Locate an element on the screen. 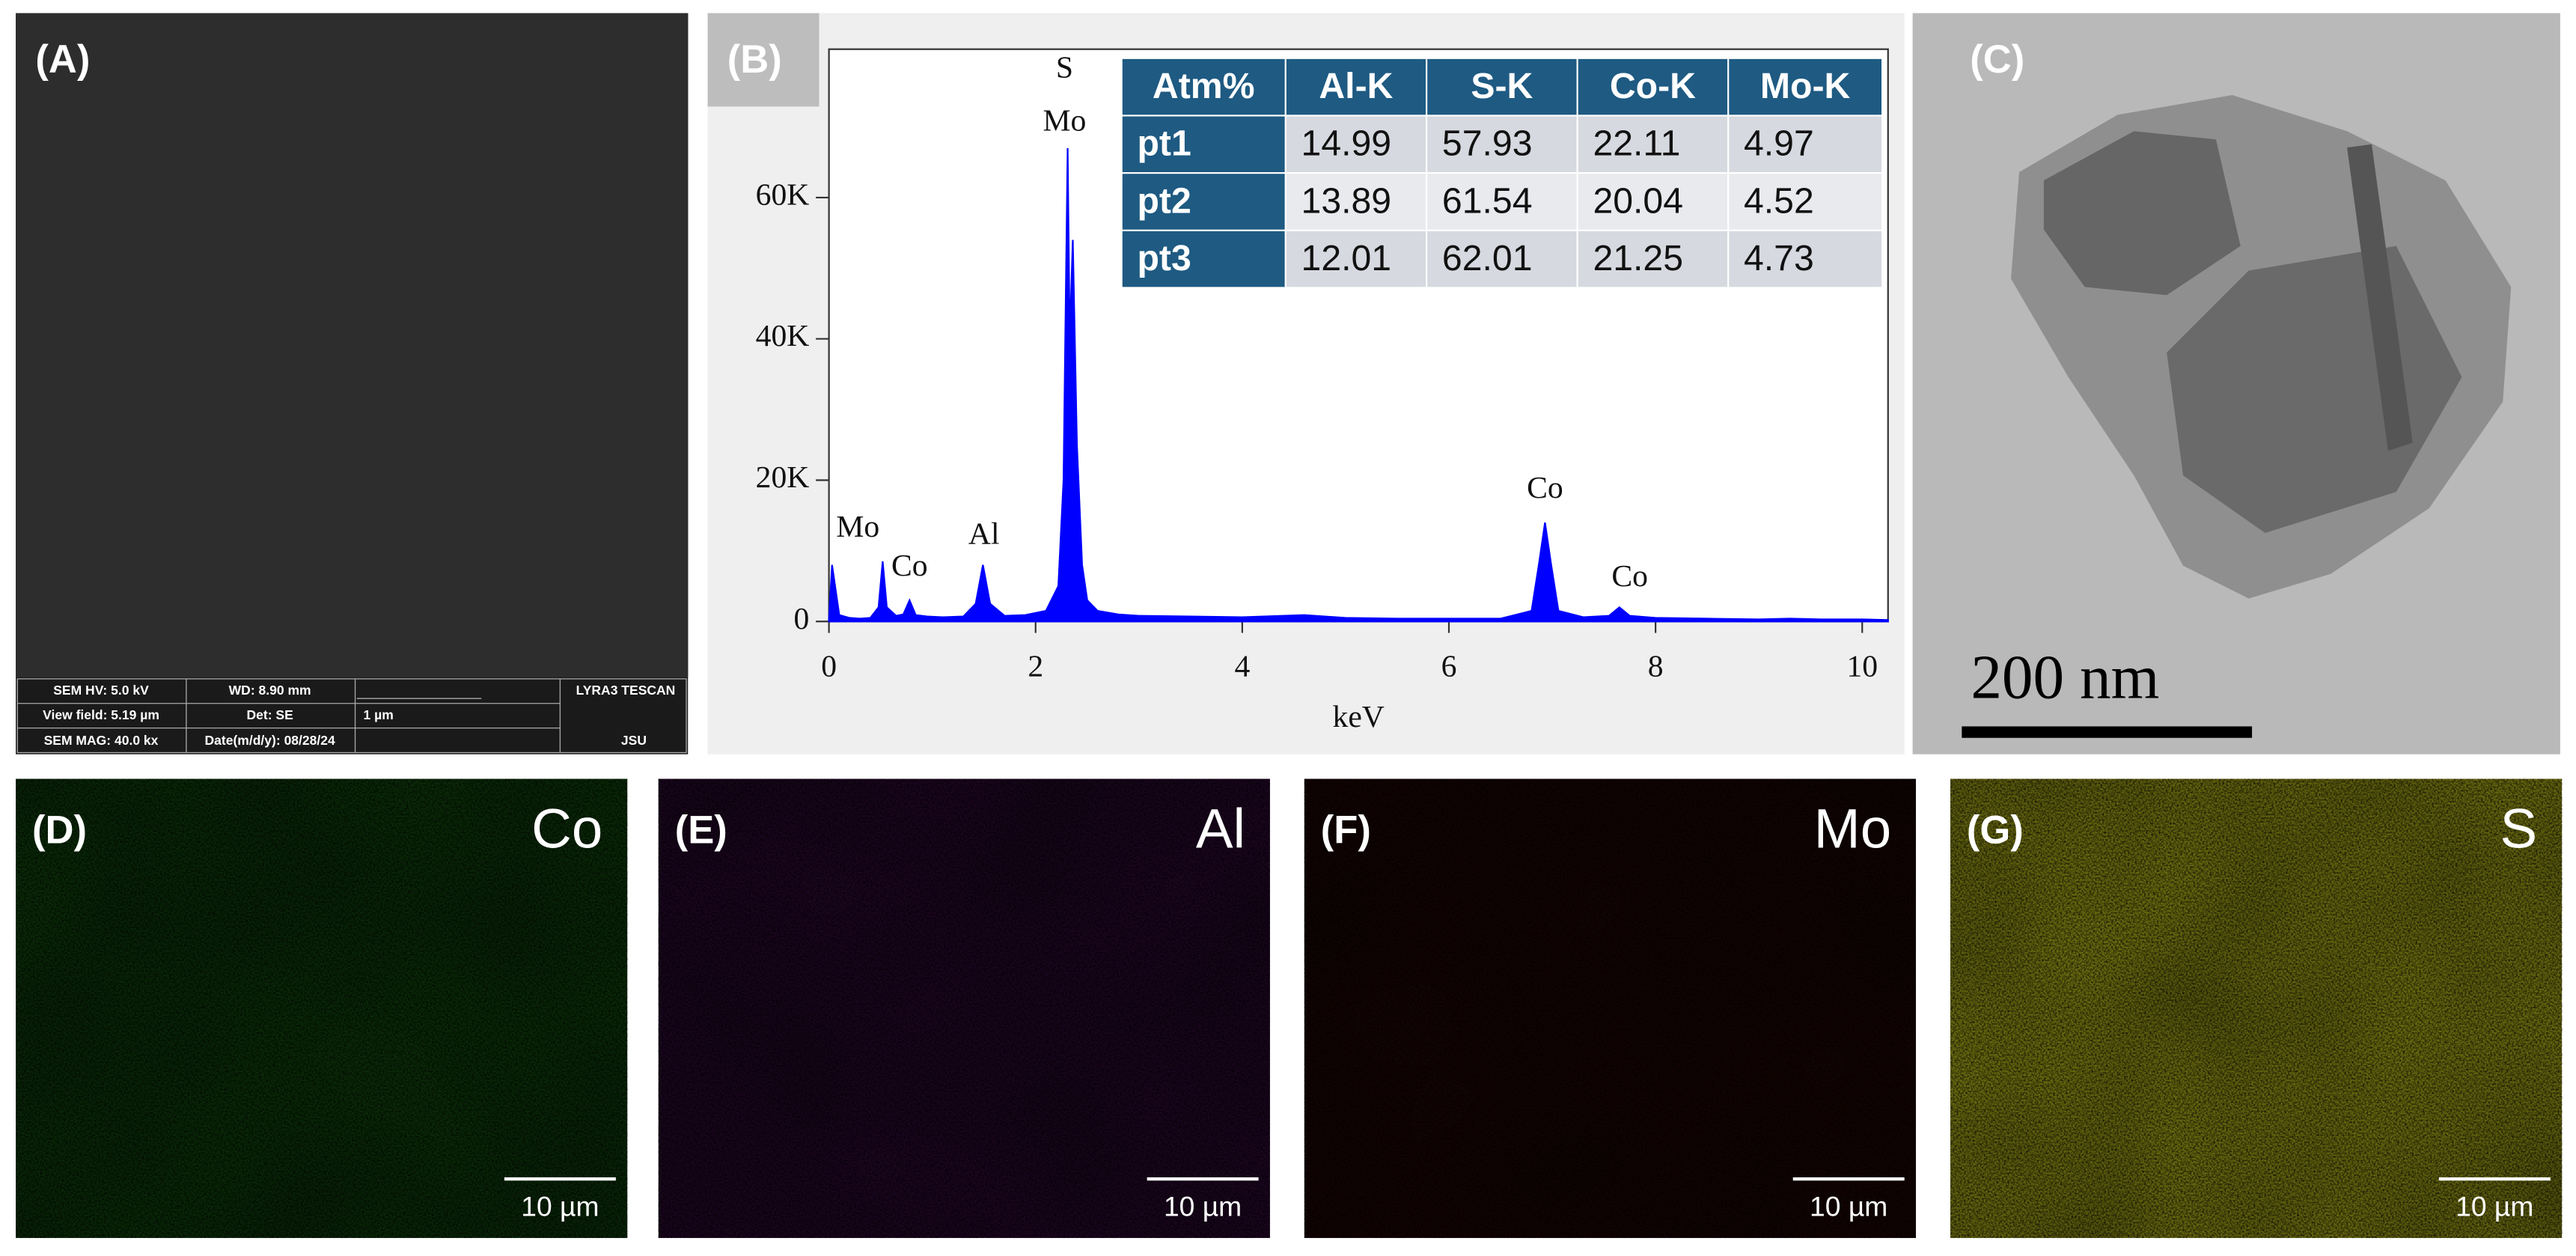  table-header: Al-K is located at coordinates (1356, 86).